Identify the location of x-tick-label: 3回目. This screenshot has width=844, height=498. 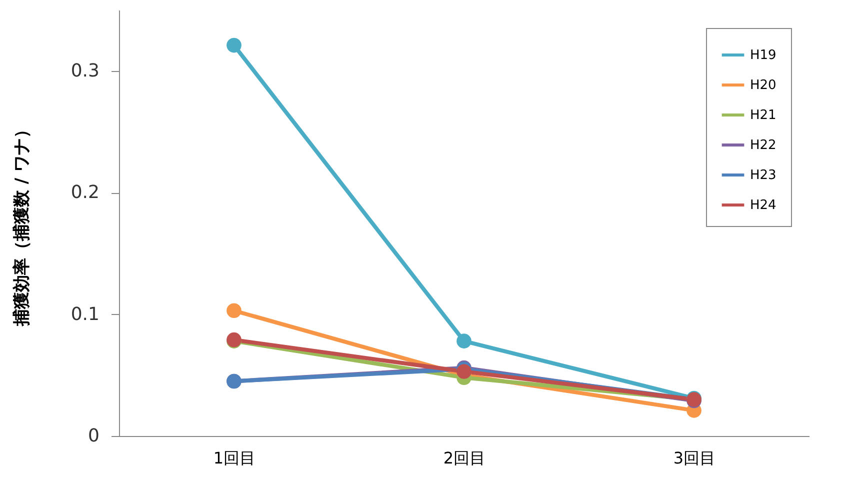
(694, 458).